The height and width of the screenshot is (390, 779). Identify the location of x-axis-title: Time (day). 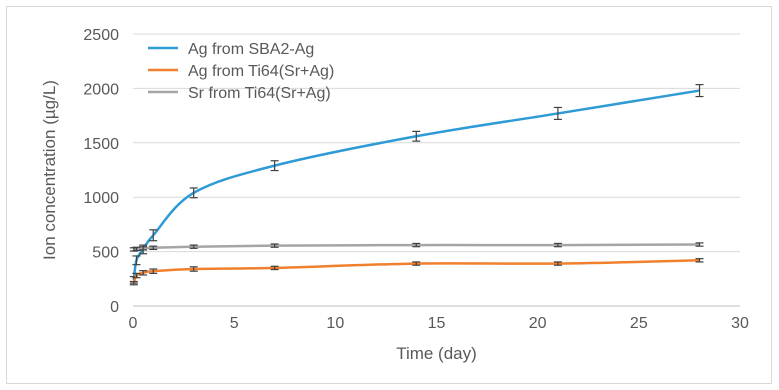
(436, 353).